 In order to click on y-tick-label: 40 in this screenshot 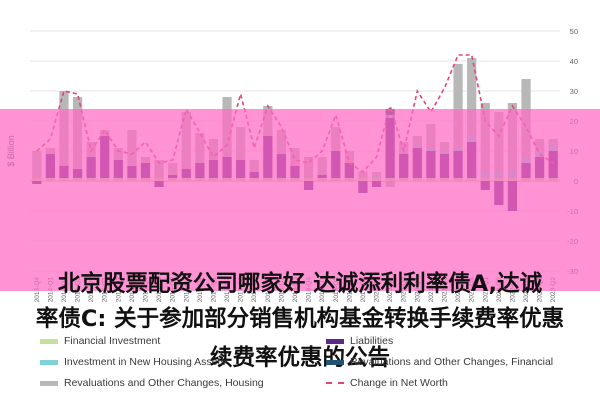, I will do `click(574, 61)`.